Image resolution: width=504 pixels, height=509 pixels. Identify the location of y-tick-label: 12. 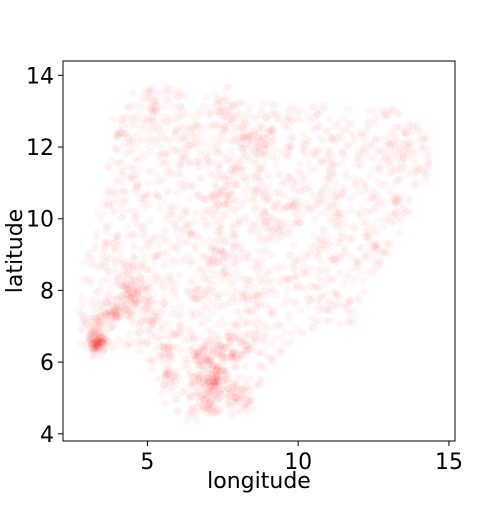
(40, 148).